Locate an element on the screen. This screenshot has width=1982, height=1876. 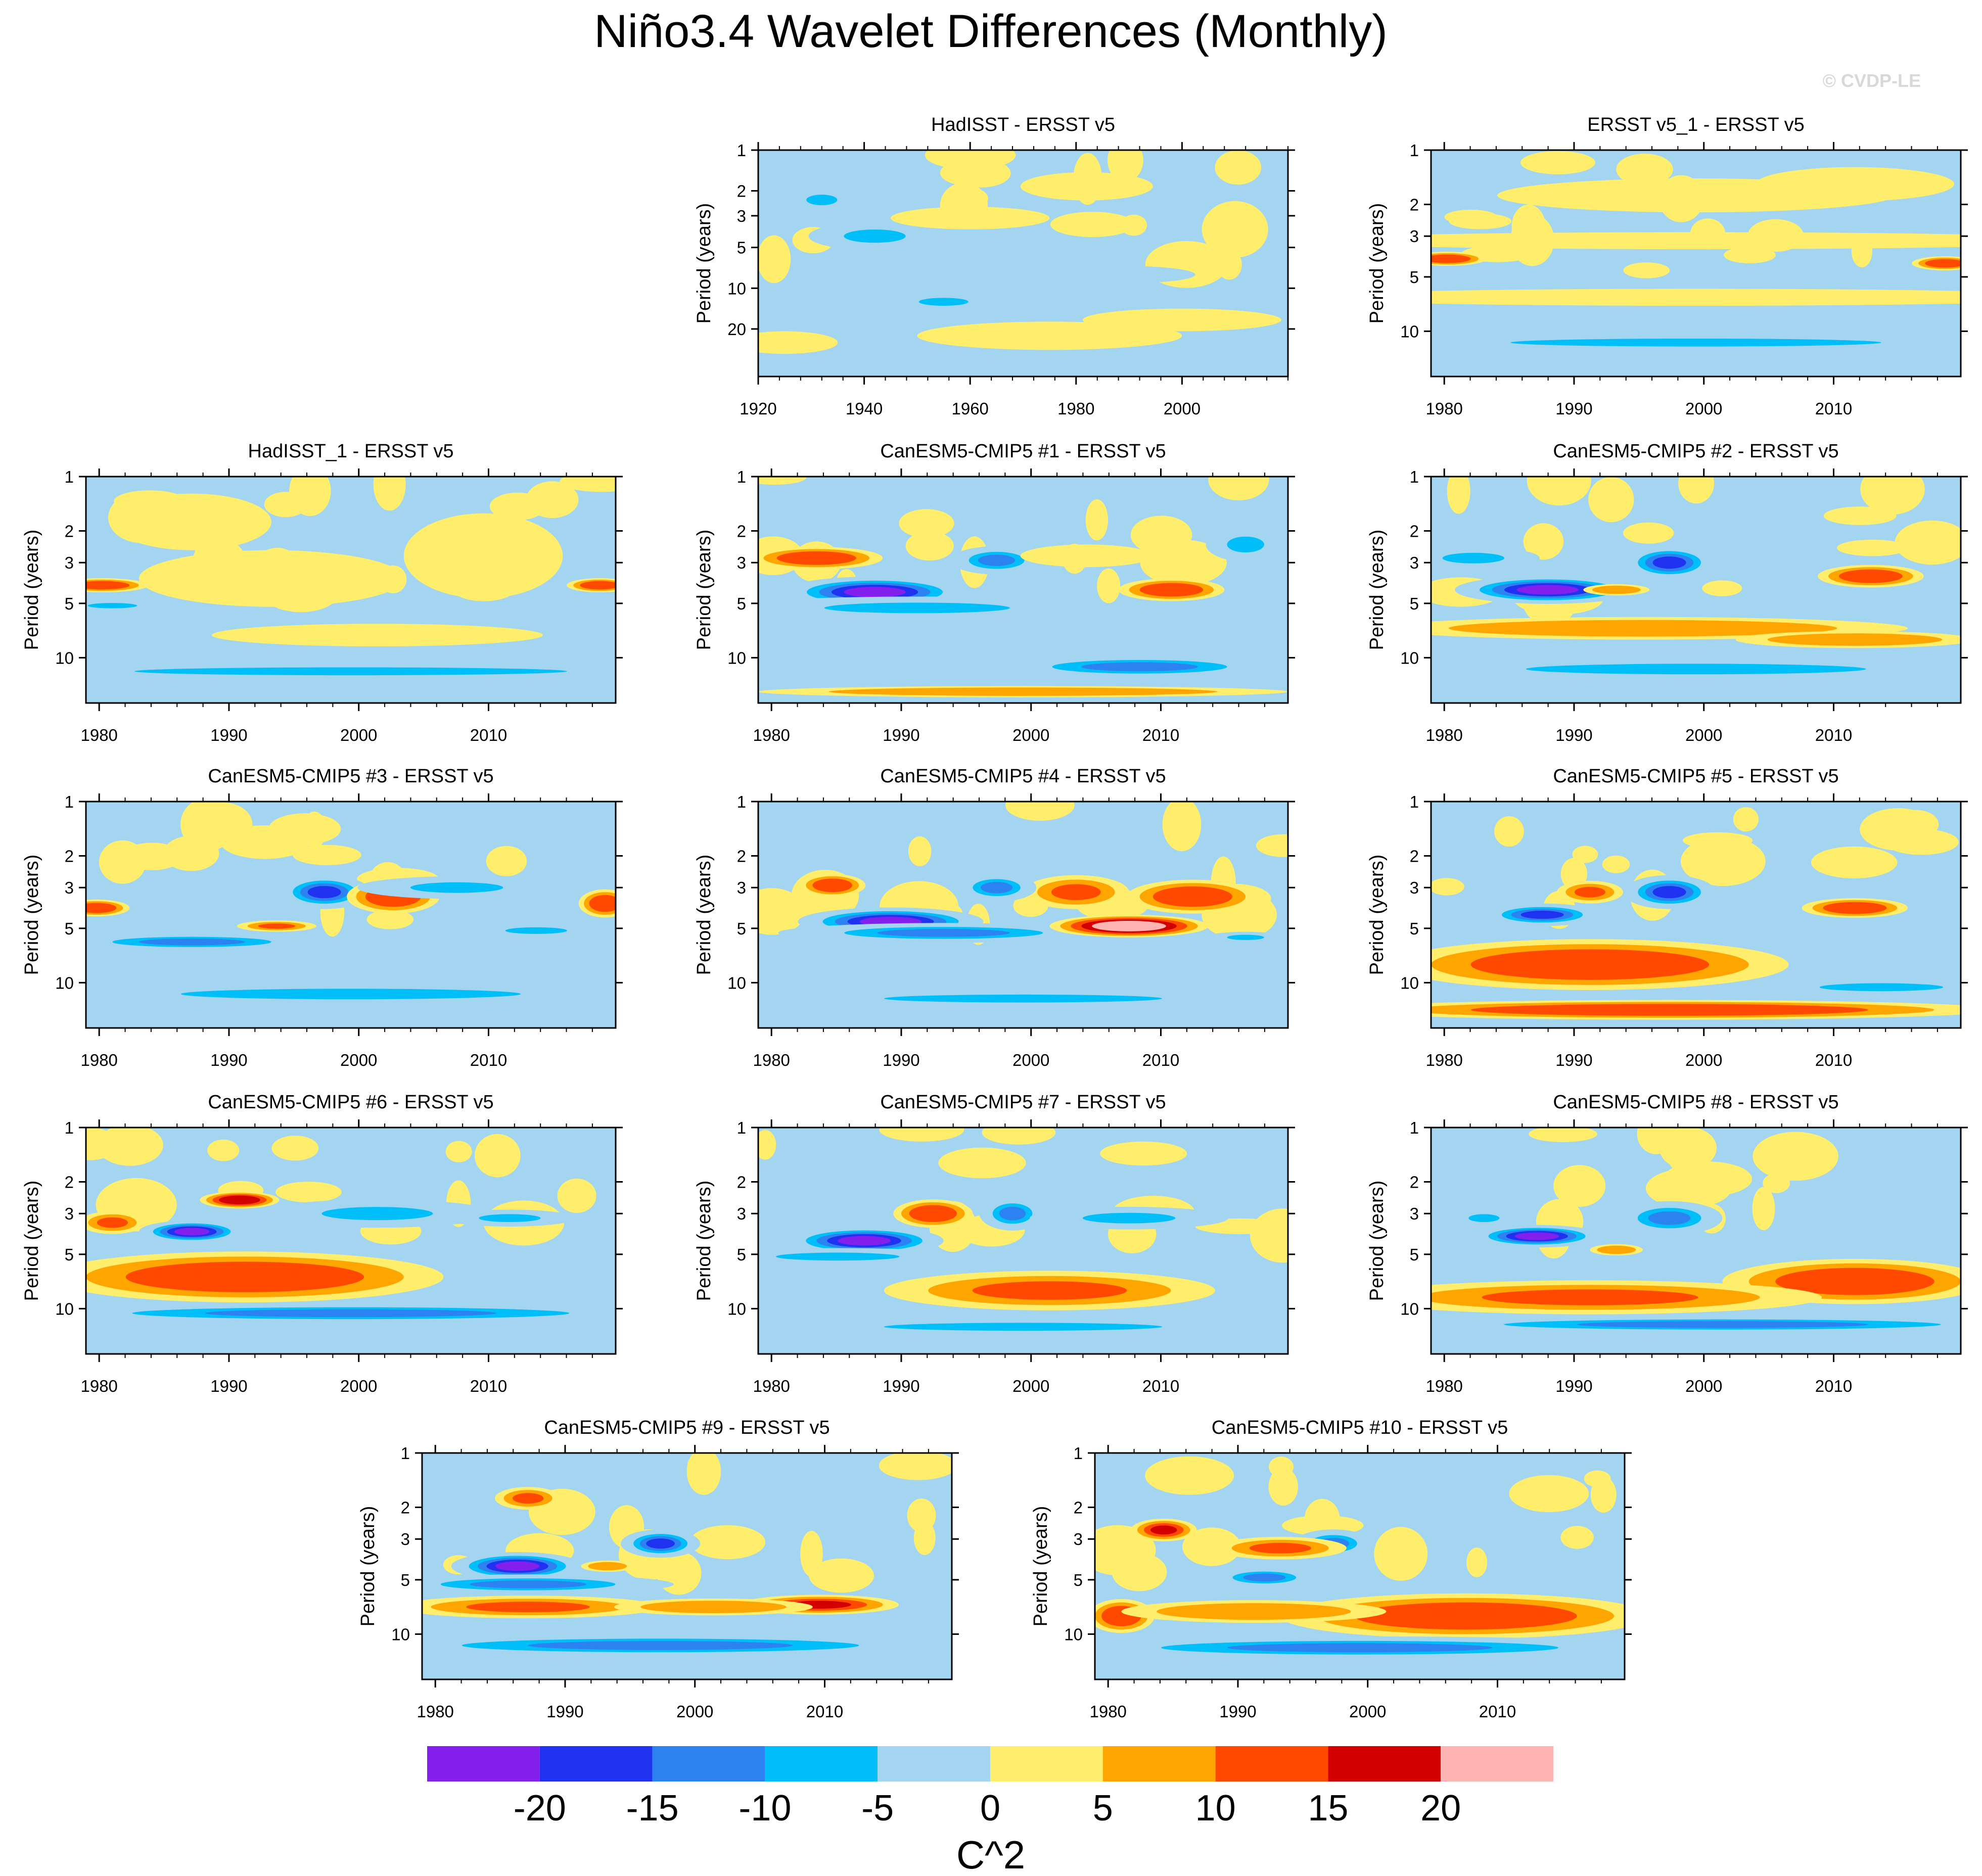
x-tick-label: 1940 is located at coordinates (865, 408).